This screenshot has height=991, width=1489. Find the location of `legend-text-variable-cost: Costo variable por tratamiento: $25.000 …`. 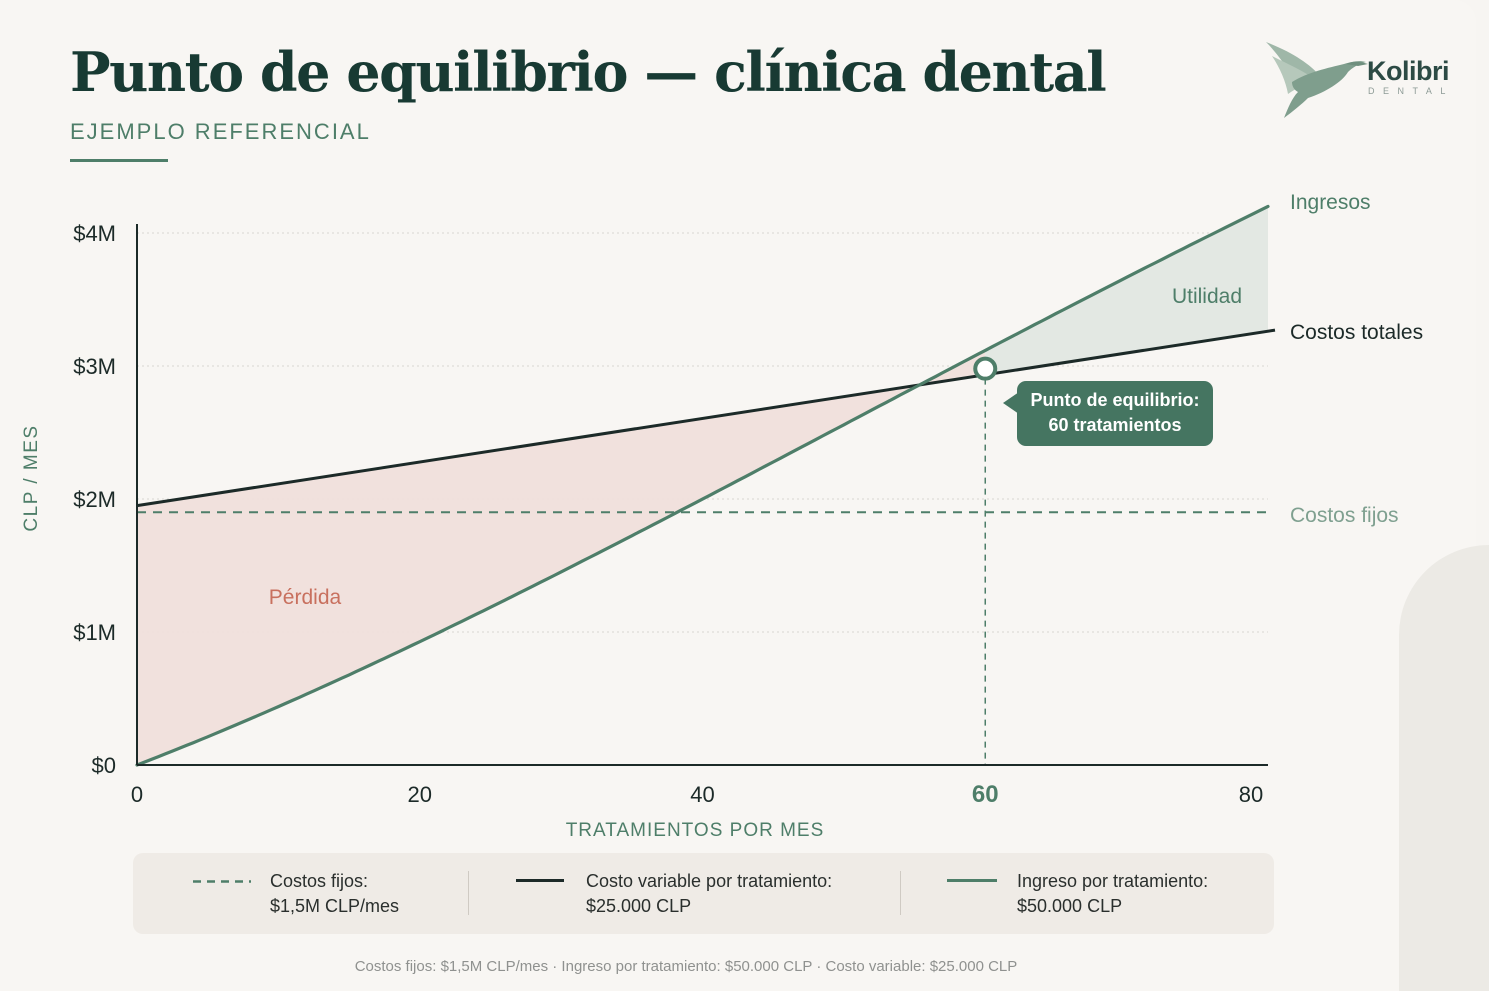

legend-text-variable-cost: Costo variable por tratamiento: $25.000 … is located at coordinates (709, 893).